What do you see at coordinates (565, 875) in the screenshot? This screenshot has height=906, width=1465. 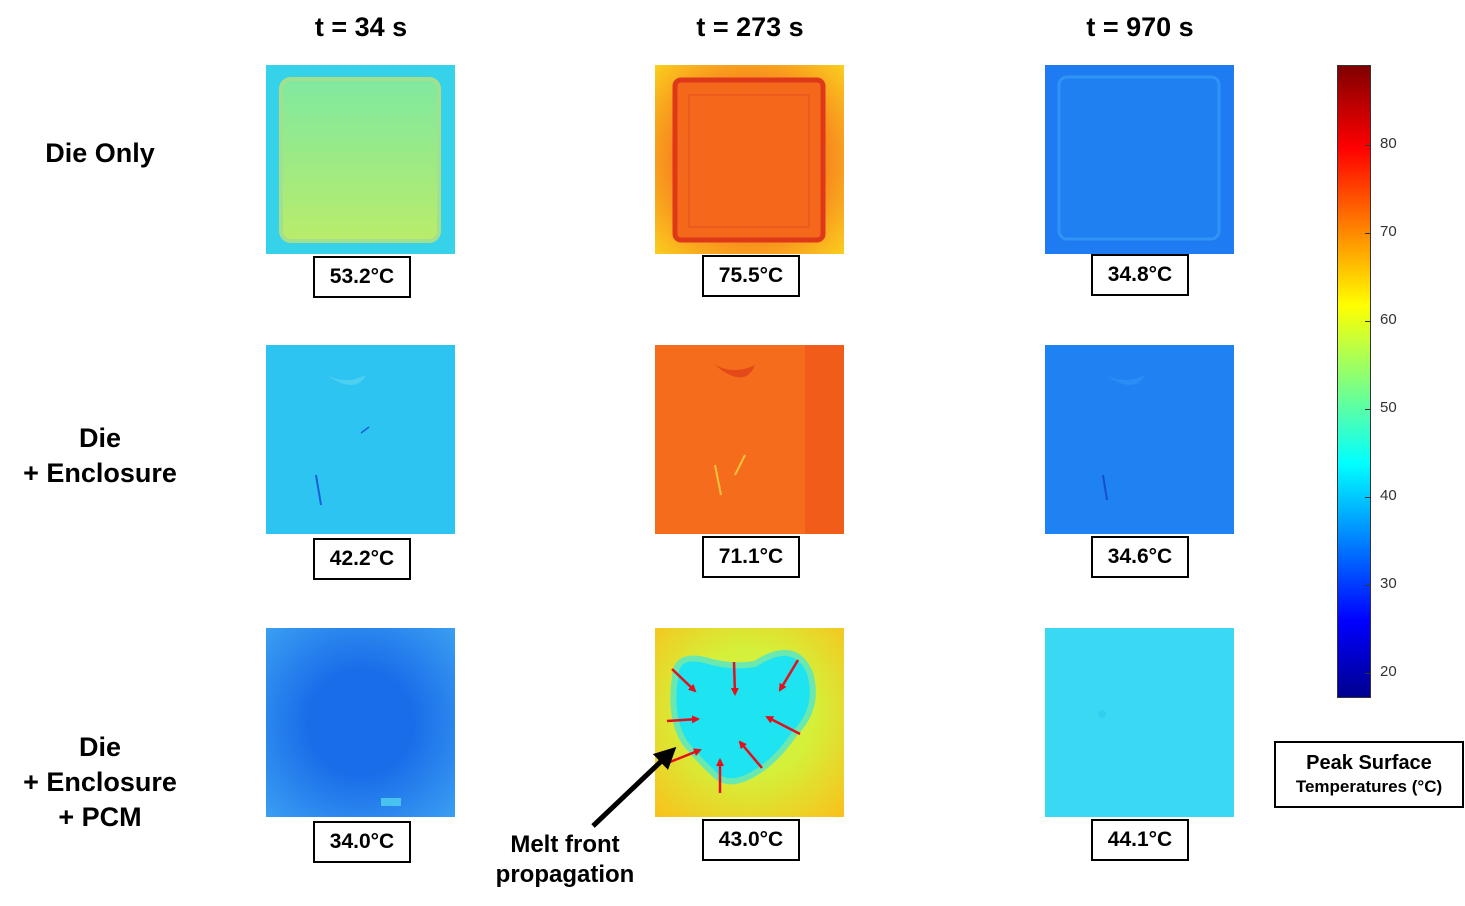 I see `annotation-line: propagation` at bounding box center [565, 875].